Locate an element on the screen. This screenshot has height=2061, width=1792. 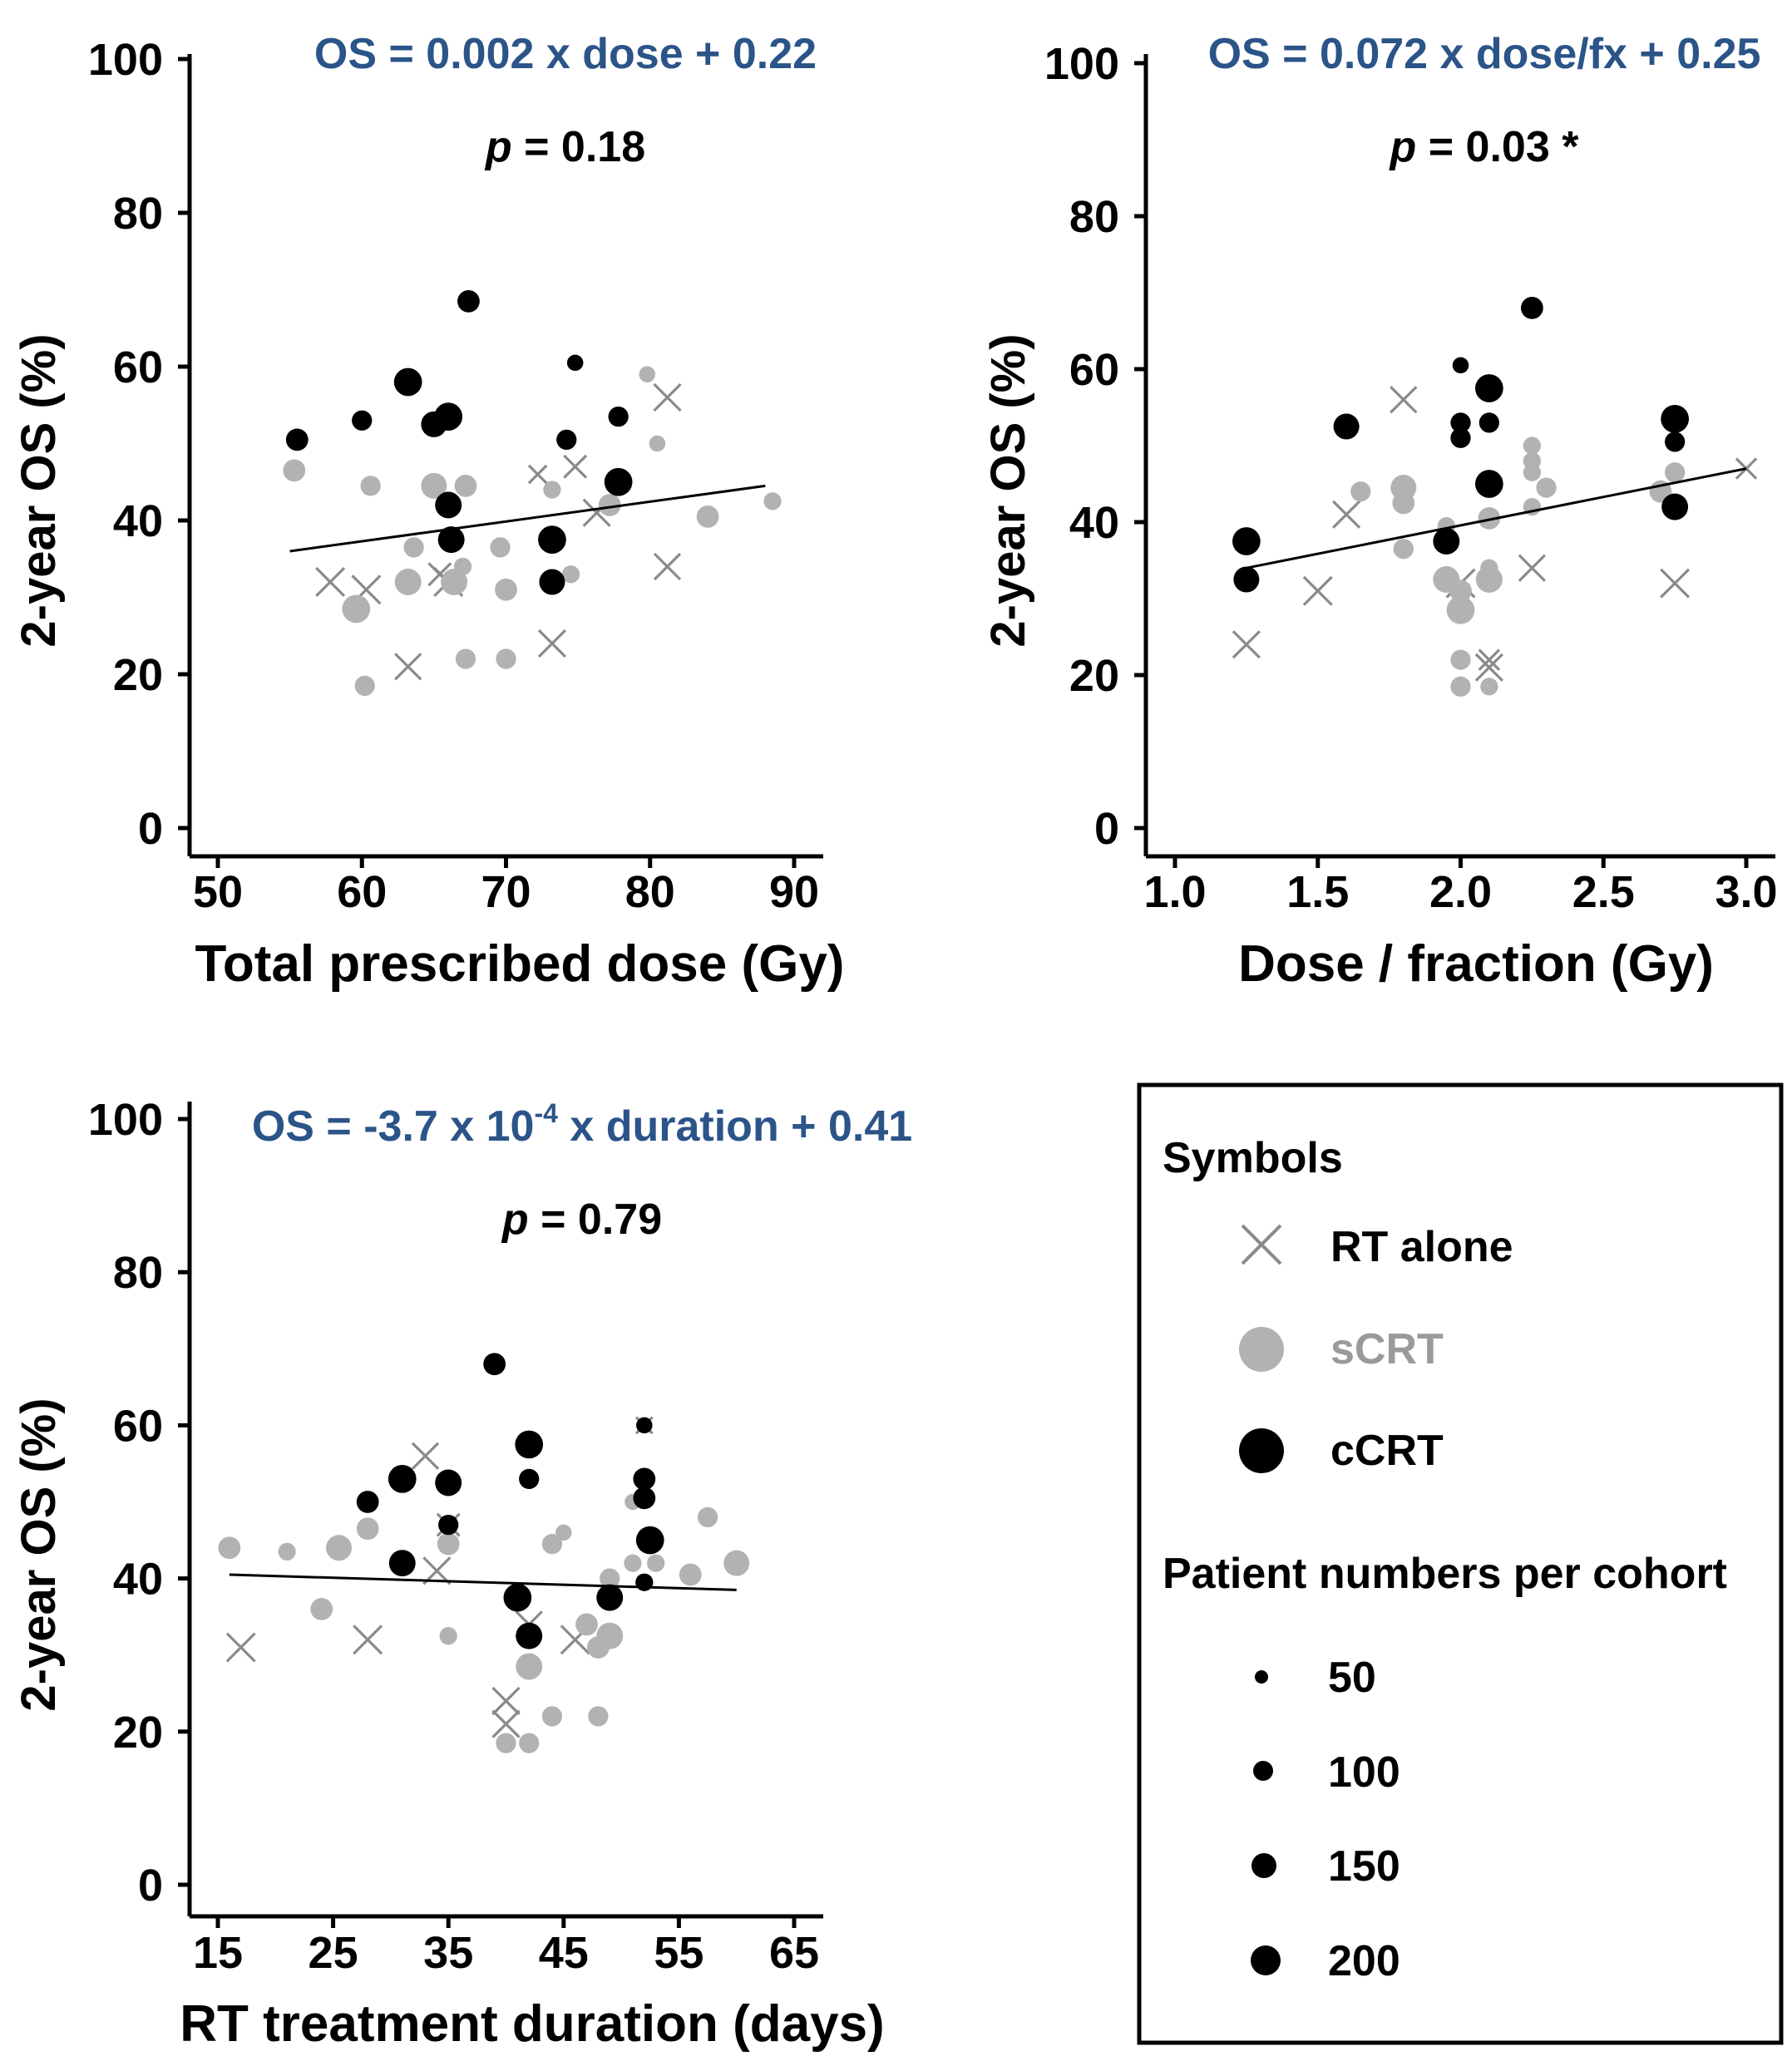
x-tick-label: 90 is located at coordinates (794, 892).